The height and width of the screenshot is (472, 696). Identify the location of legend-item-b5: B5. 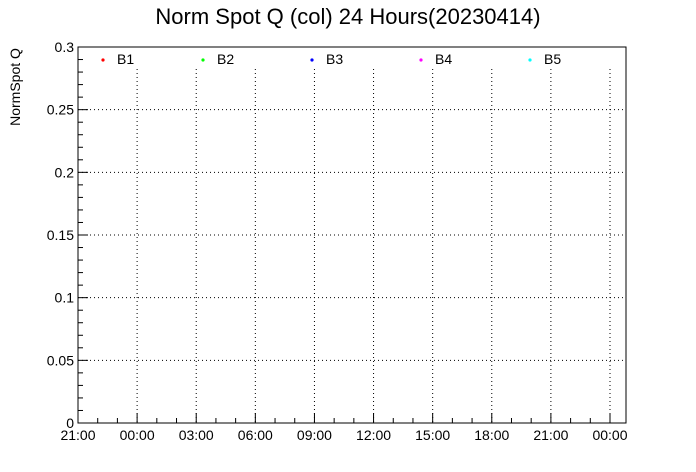
(544, 59).